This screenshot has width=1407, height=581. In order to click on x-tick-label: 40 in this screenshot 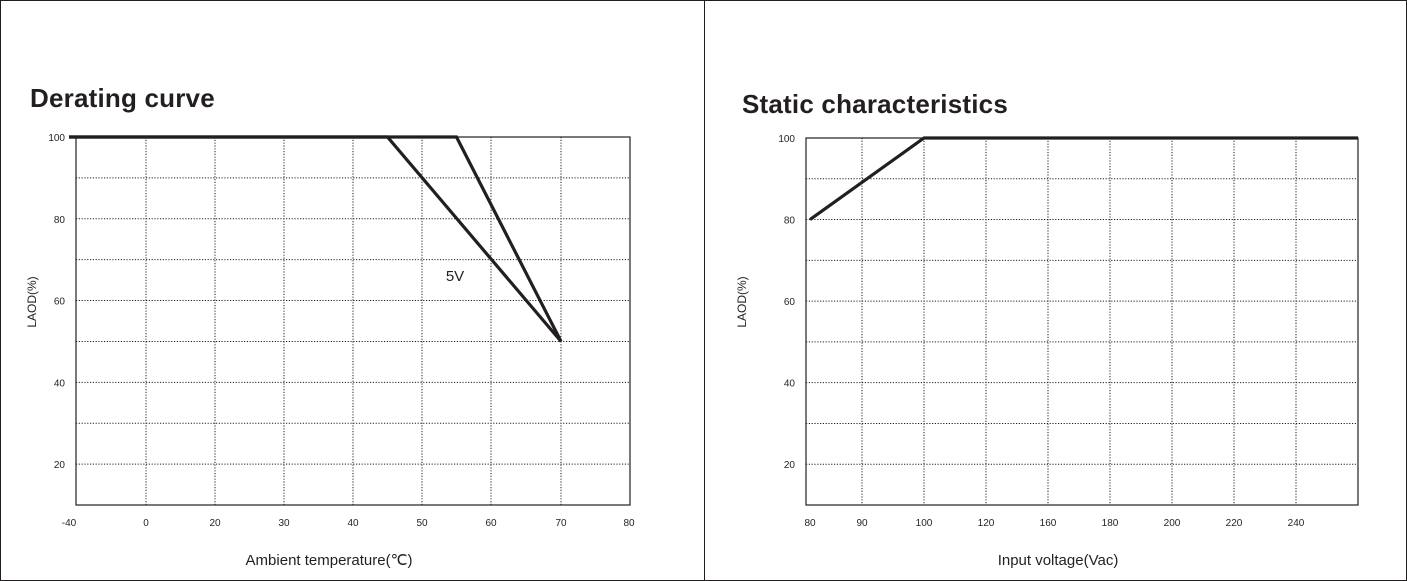, I will do `click(353, 523)`.